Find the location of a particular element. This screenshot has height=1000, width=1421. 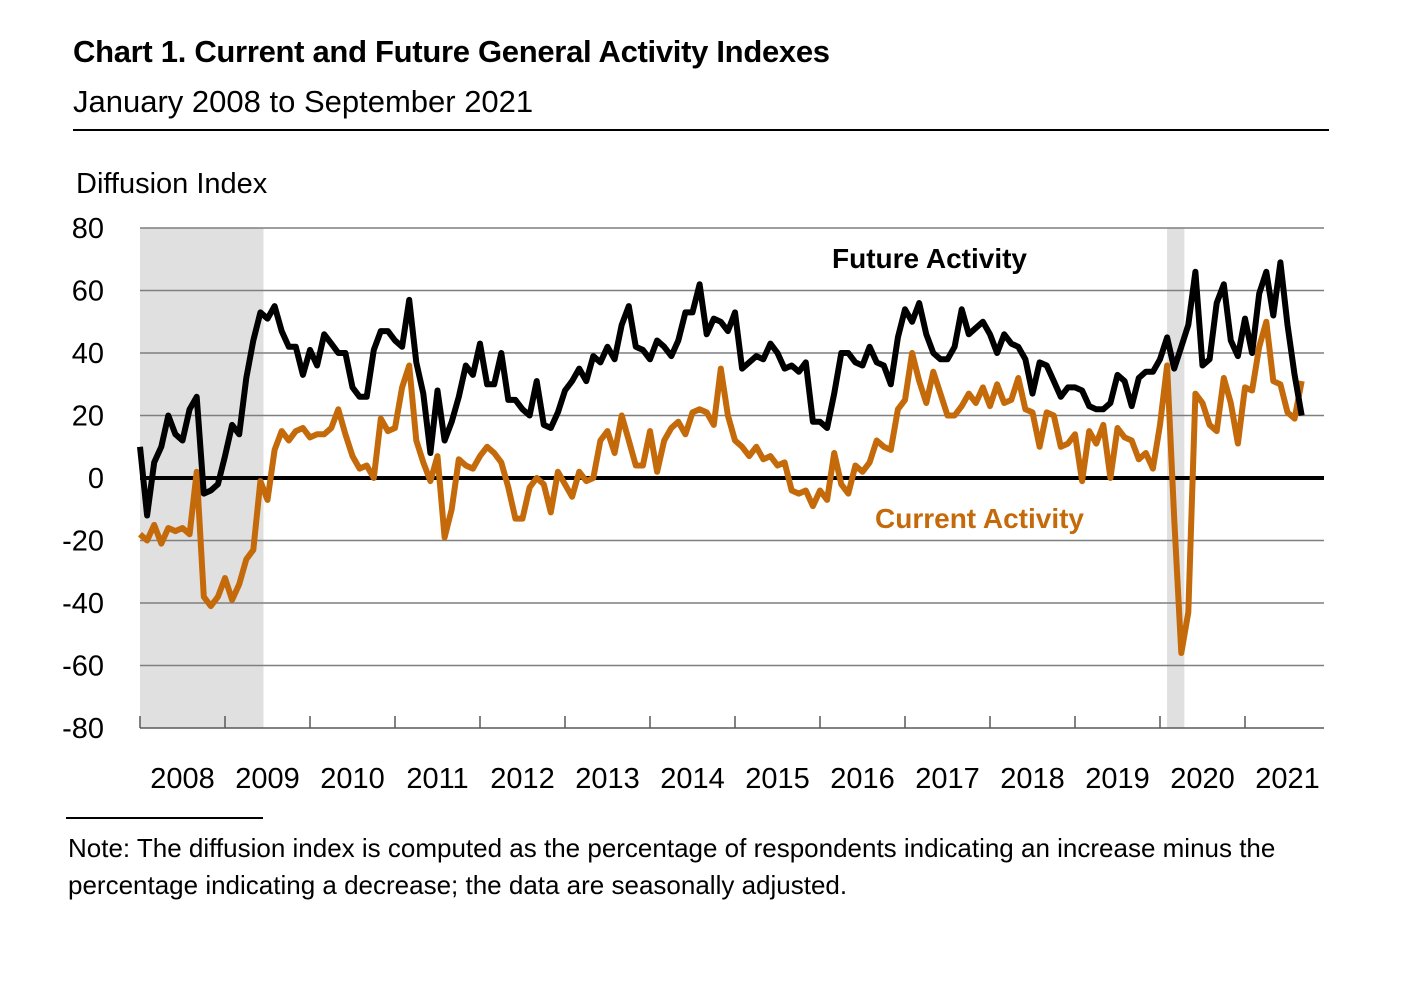

x-tick-label: 2014 is located at coordinates (692, 779).